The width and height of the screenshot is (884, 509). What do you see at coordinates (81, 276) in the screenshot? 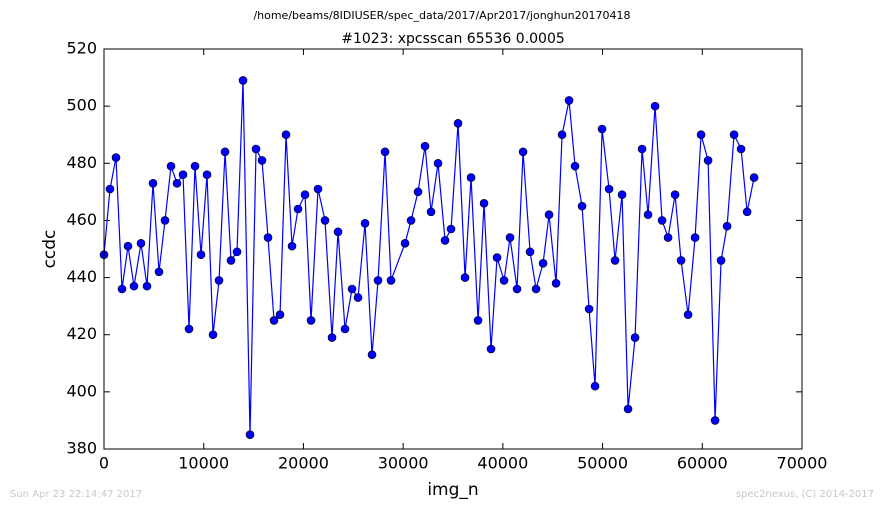
I see `y-tick-label: 440` at bounding box center [81, 276].